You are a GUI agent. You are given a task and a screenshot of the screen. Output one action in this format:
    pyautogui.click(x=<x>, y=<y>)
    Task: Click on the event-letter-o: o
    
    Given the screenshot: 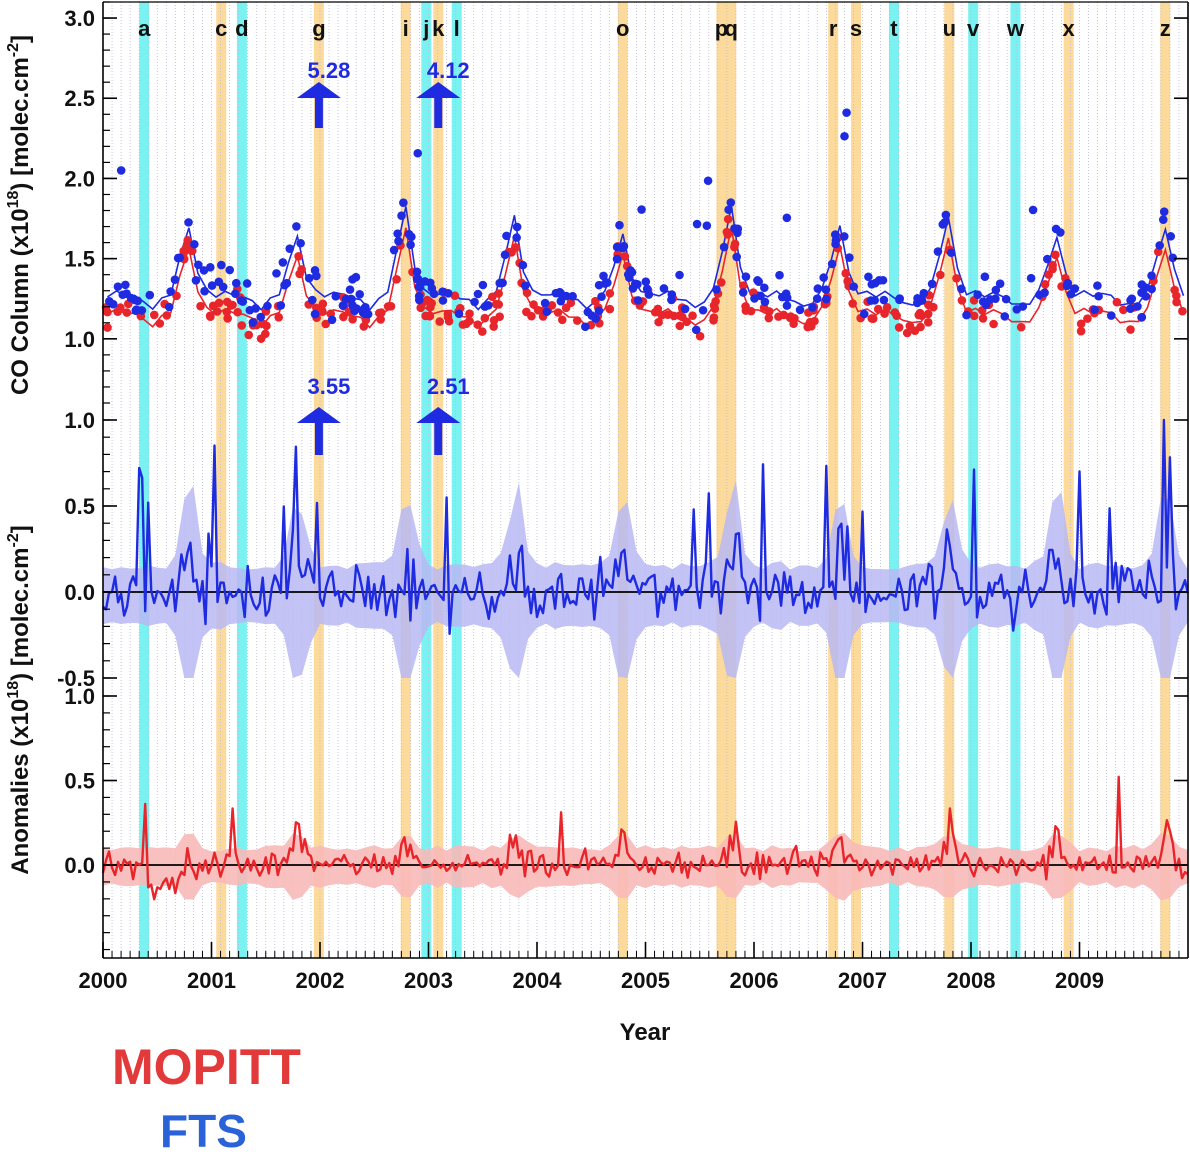 What is the action you would take?
    pyautogui.click(x=622, y=28)
    